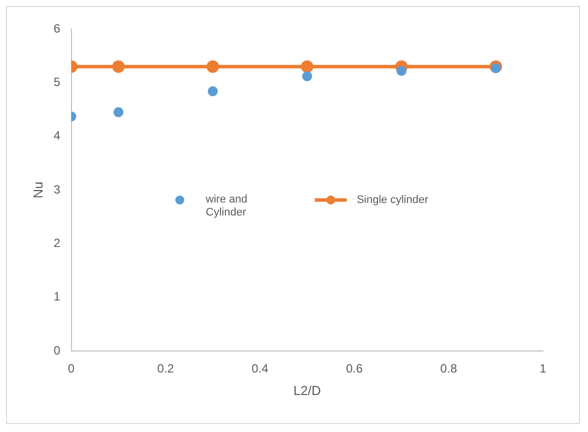 The height and width of the screenshot is (432, 588). What do you see at coordinates (57, 350) in the screenshot?
I see `y-tick-label: 0` at bounding box center [57, 350].